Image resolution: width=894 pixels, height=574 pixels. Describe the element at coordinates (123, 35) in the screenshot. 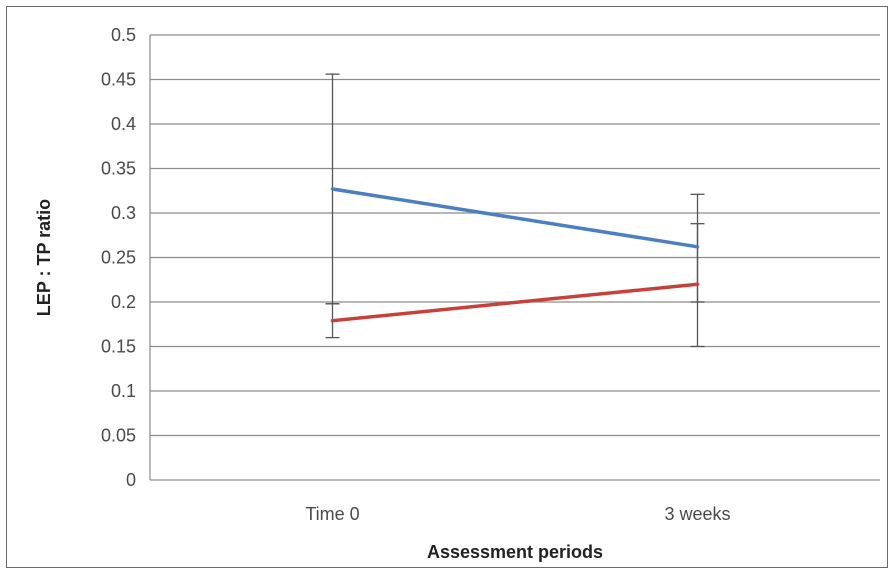

I see `y-tick-label: 0.5` at that location.